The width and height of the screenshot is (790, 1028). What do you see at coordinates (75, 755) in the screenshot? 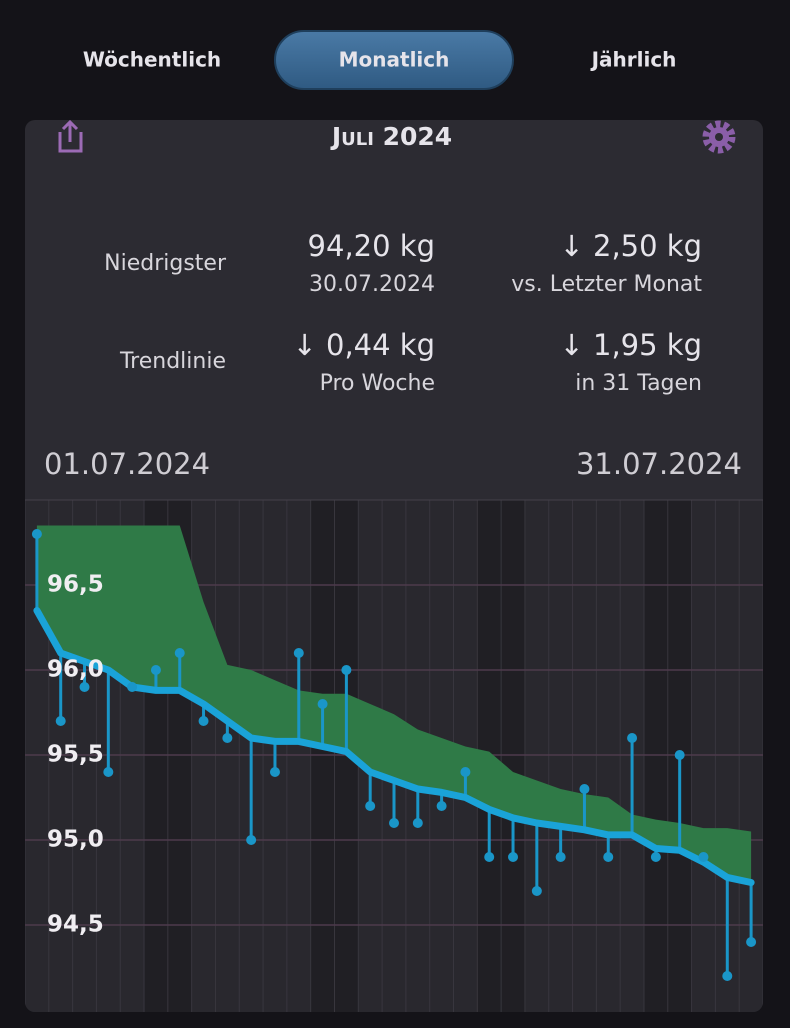
I see `y-tick-label: 95,5` at bounding box center [75, 755].